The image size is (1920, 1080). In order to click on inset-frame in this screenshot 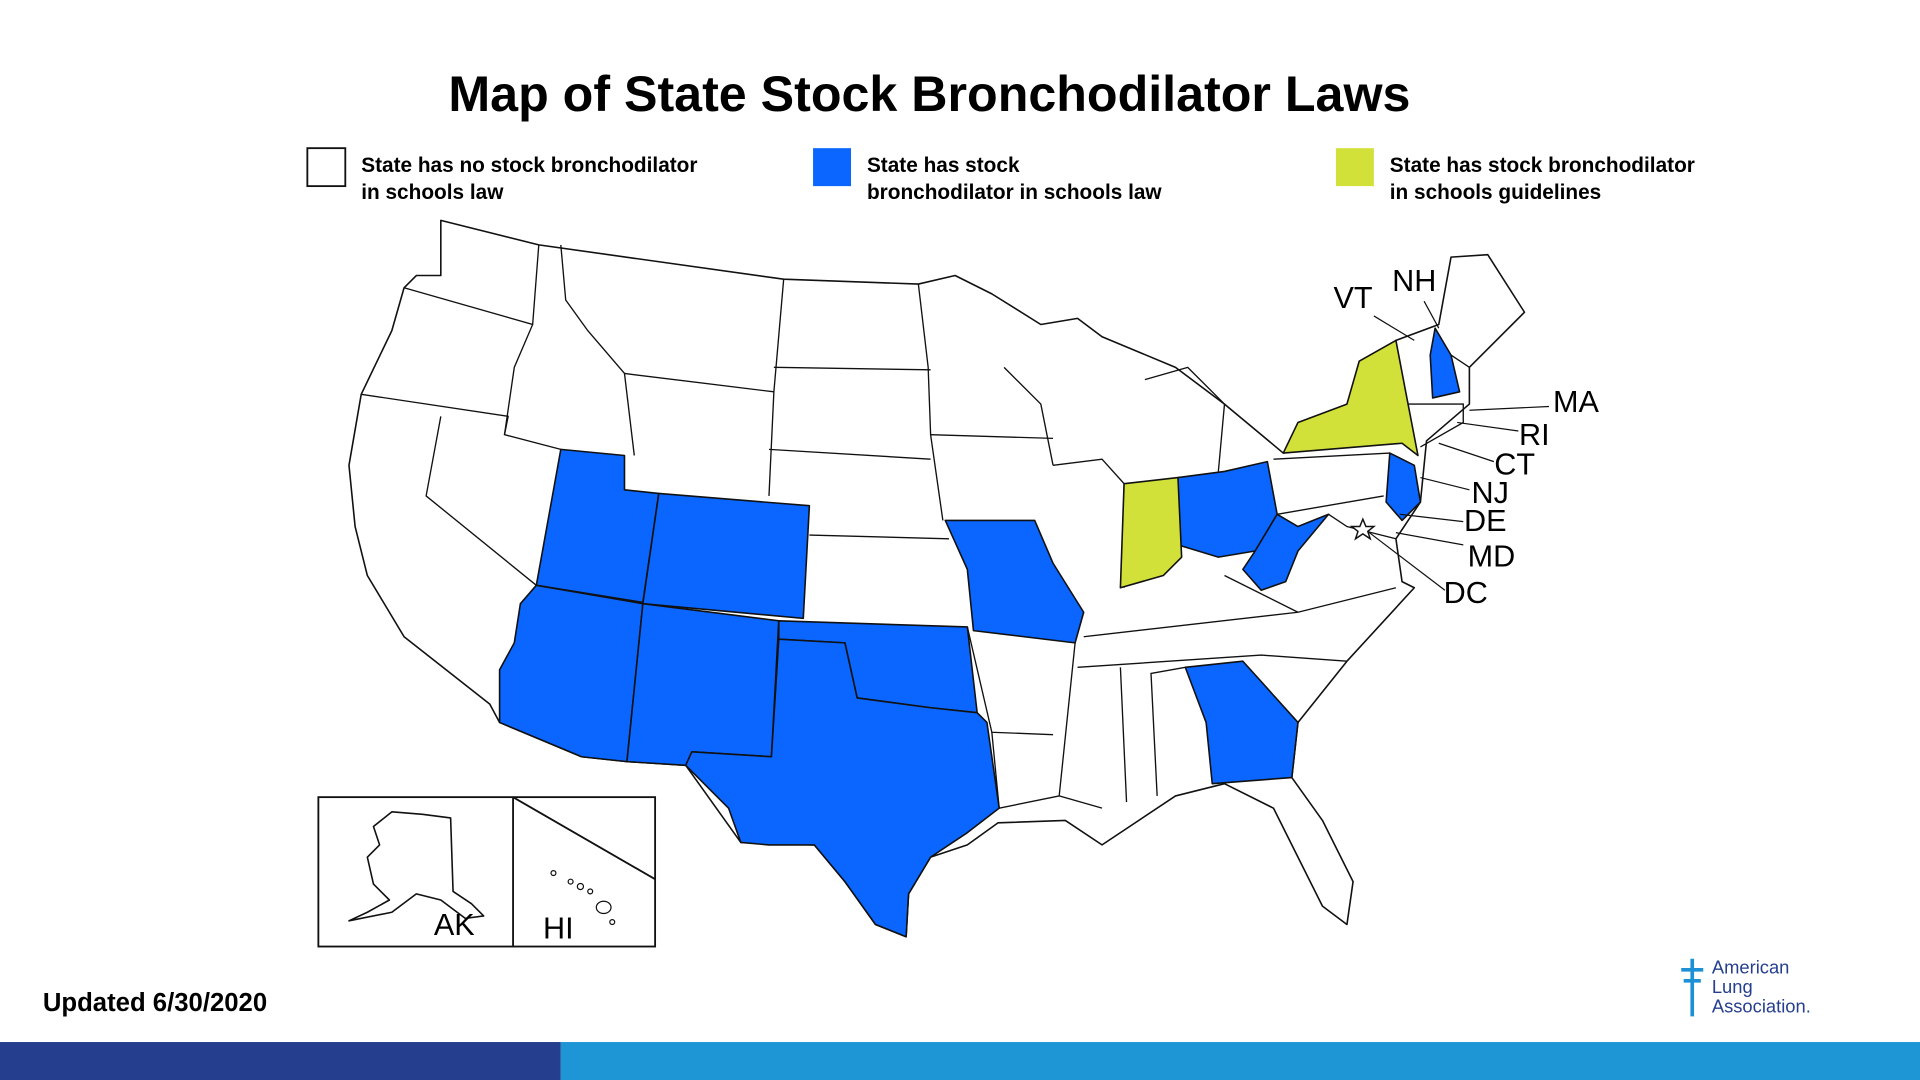, I will do `click(487, 872)`.